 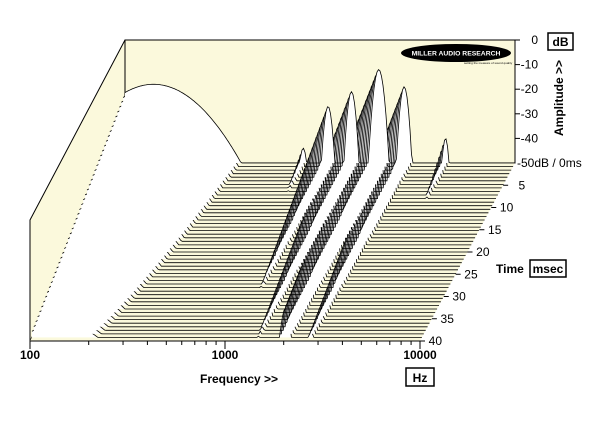 I want to click on logo-text: MILLER AUDIO RESEARCH, so click(x=456, y=54).